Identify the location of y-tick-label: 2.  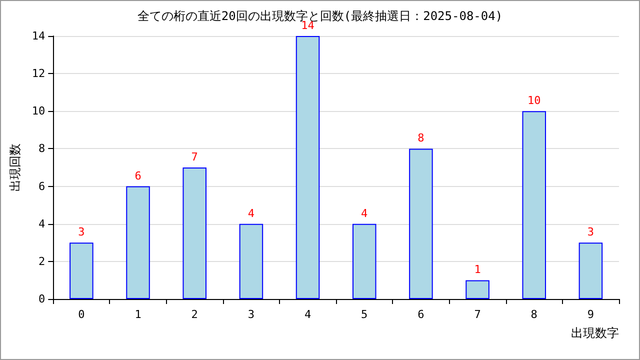
(42, 261).